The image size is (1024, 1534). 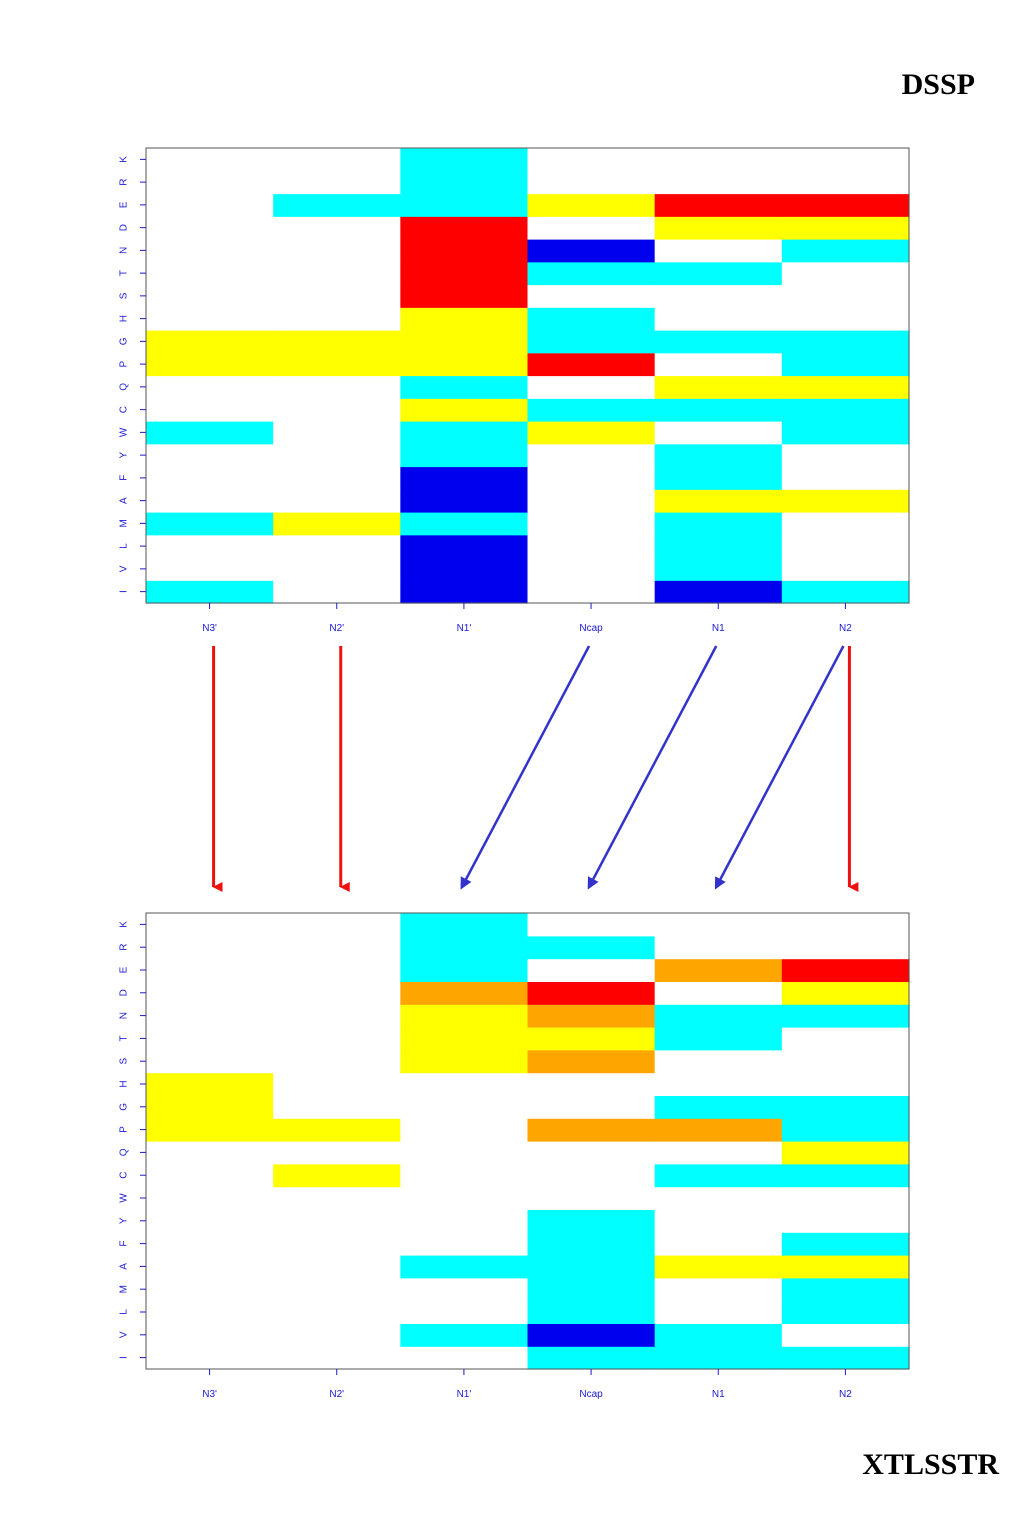 I want to click on y-tick-label: W, so click(x=124, y=432).